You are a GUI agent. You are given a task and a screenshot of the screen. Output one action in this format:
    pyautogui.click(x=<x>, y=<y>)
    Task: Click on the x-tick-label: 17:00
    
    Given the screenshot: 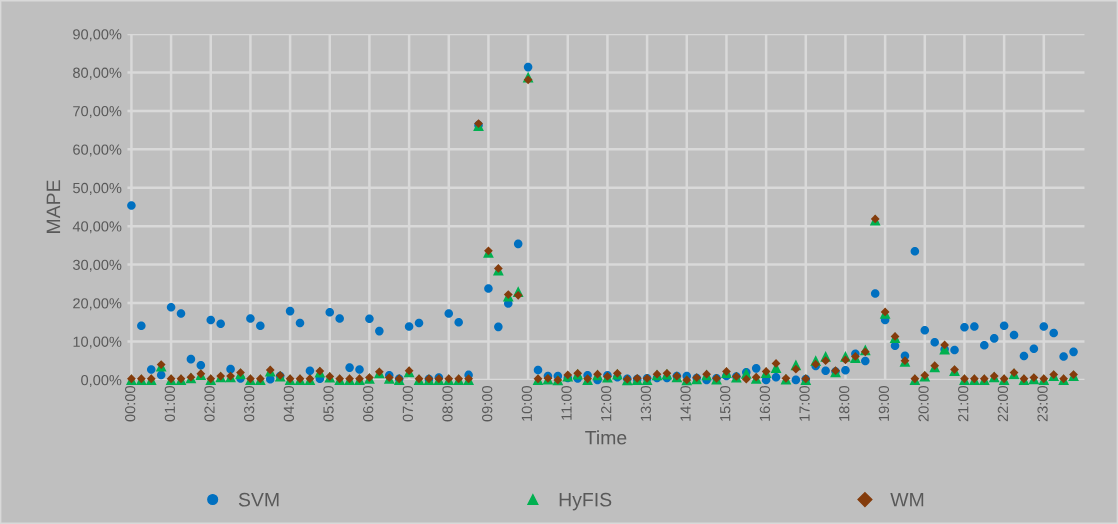 What is the action you would take?
    pyautogui.click(x=804, y=403)
    